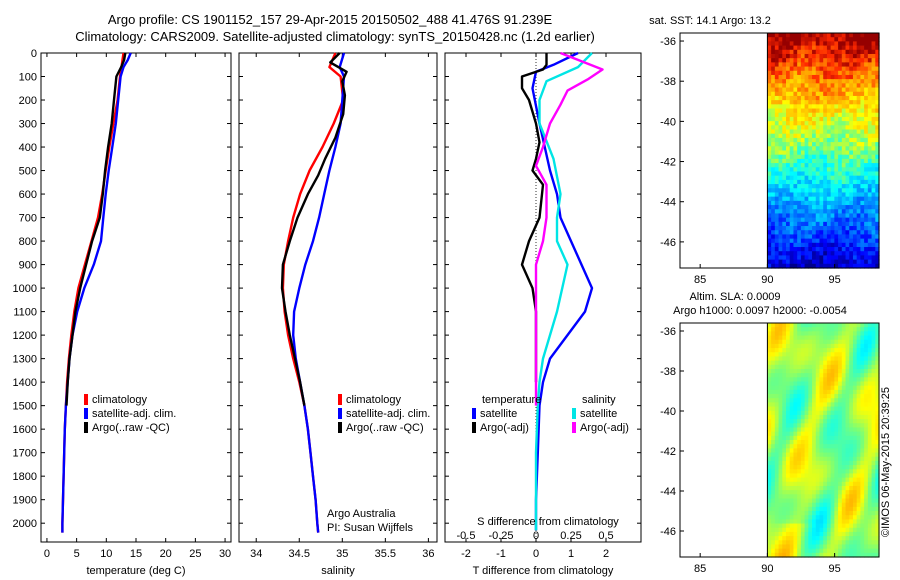  I want to click on x-tick-label-temp: 20, so click(166, 554).